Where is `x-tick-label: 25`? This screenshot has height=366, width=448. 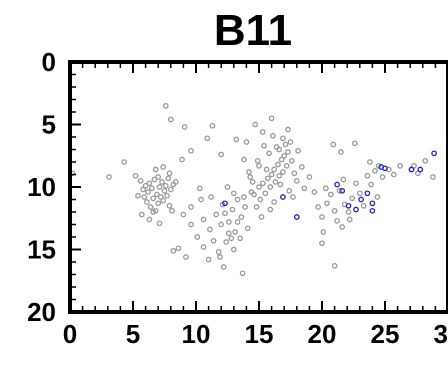 x-tick-label: 25 is located at coordinates (385, 334).